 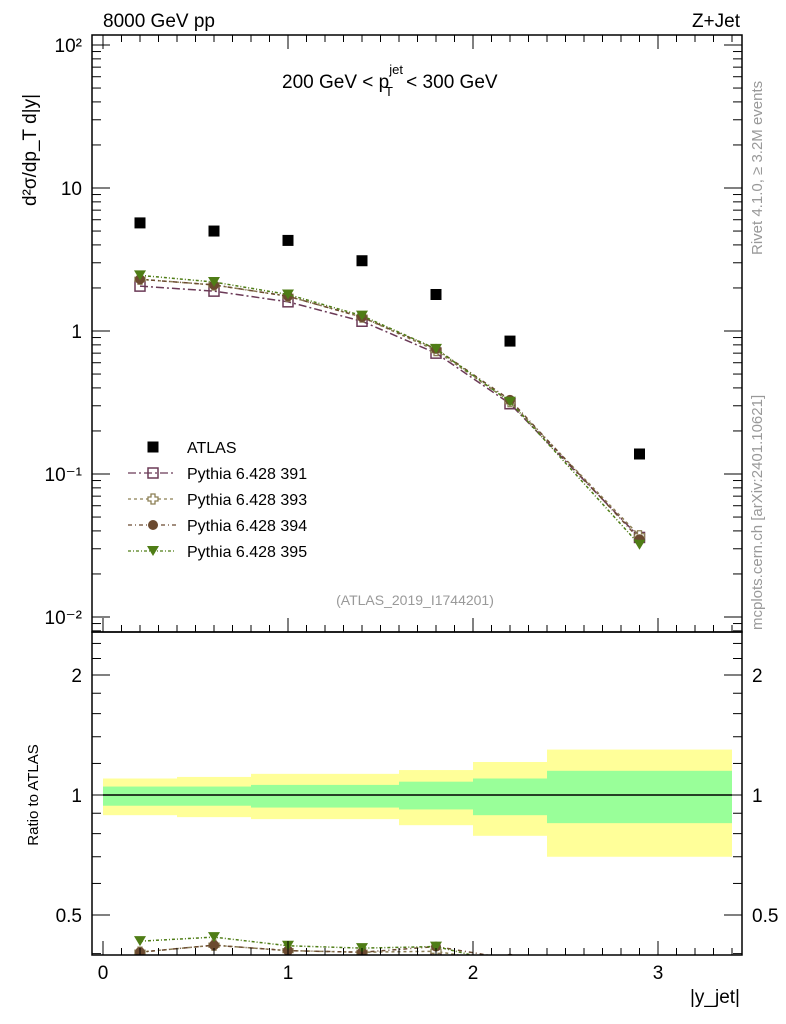 What do you see at coordinates (64, 618) in the screenshot?
I see `y-tick-label: 10⁻²` at bounding box center [64, 618].